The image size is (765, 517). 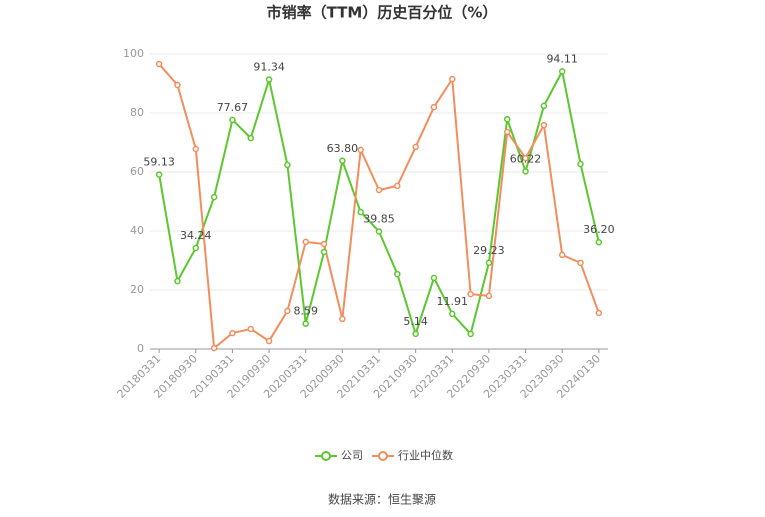 What do you see at coordinates (453, 301) in the screenshot?
I see `data-label: 11.91` at bounding box center [453, 301].